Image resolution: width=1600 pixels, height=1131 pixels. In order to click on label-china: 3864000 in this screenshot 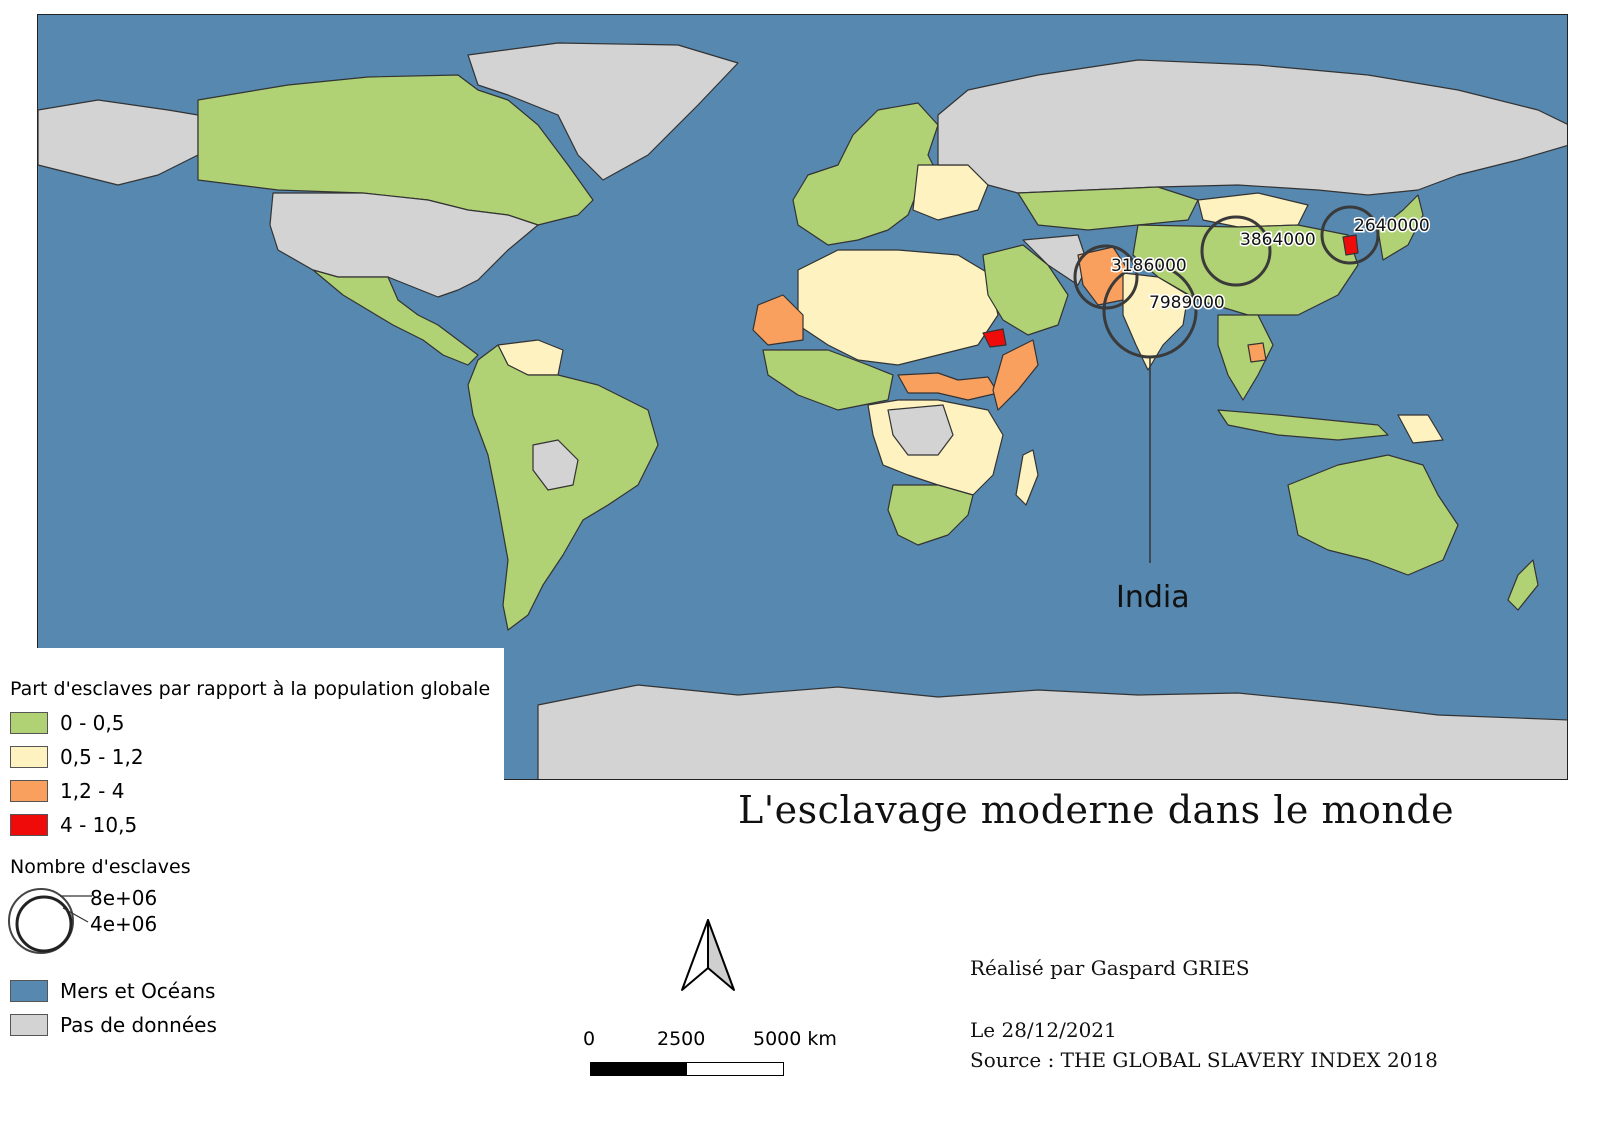, I will do `click(1278, 240)`.